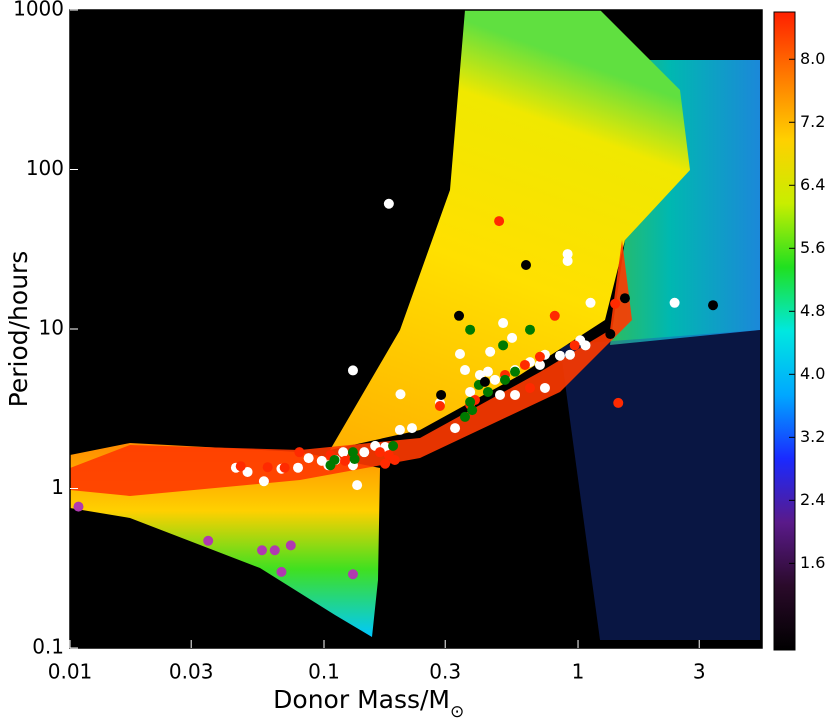  I want to click on y-axis-label: Period/hours, so click(18, 329).